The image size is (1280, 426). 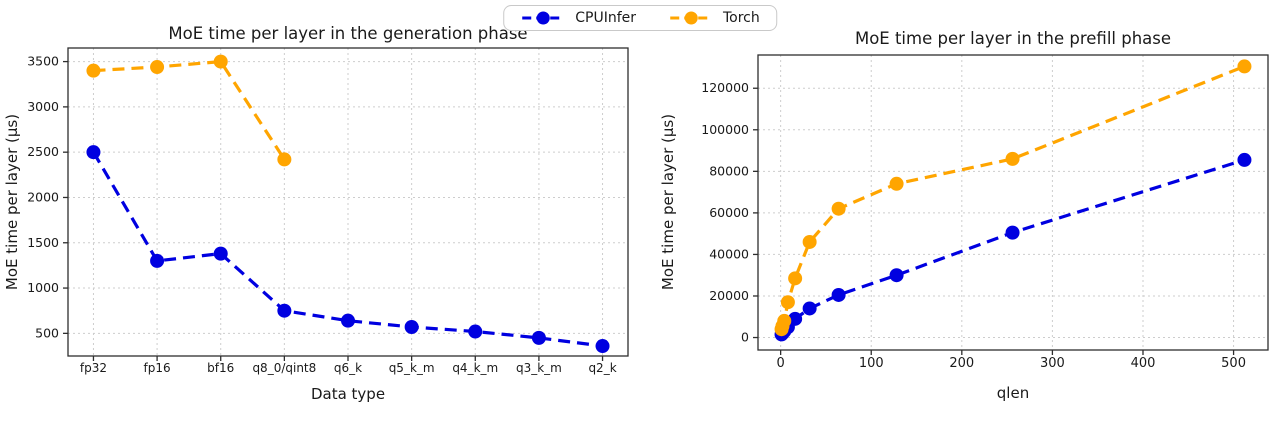 I want to click on svg-text: 400, so click(x=1143, y=363).